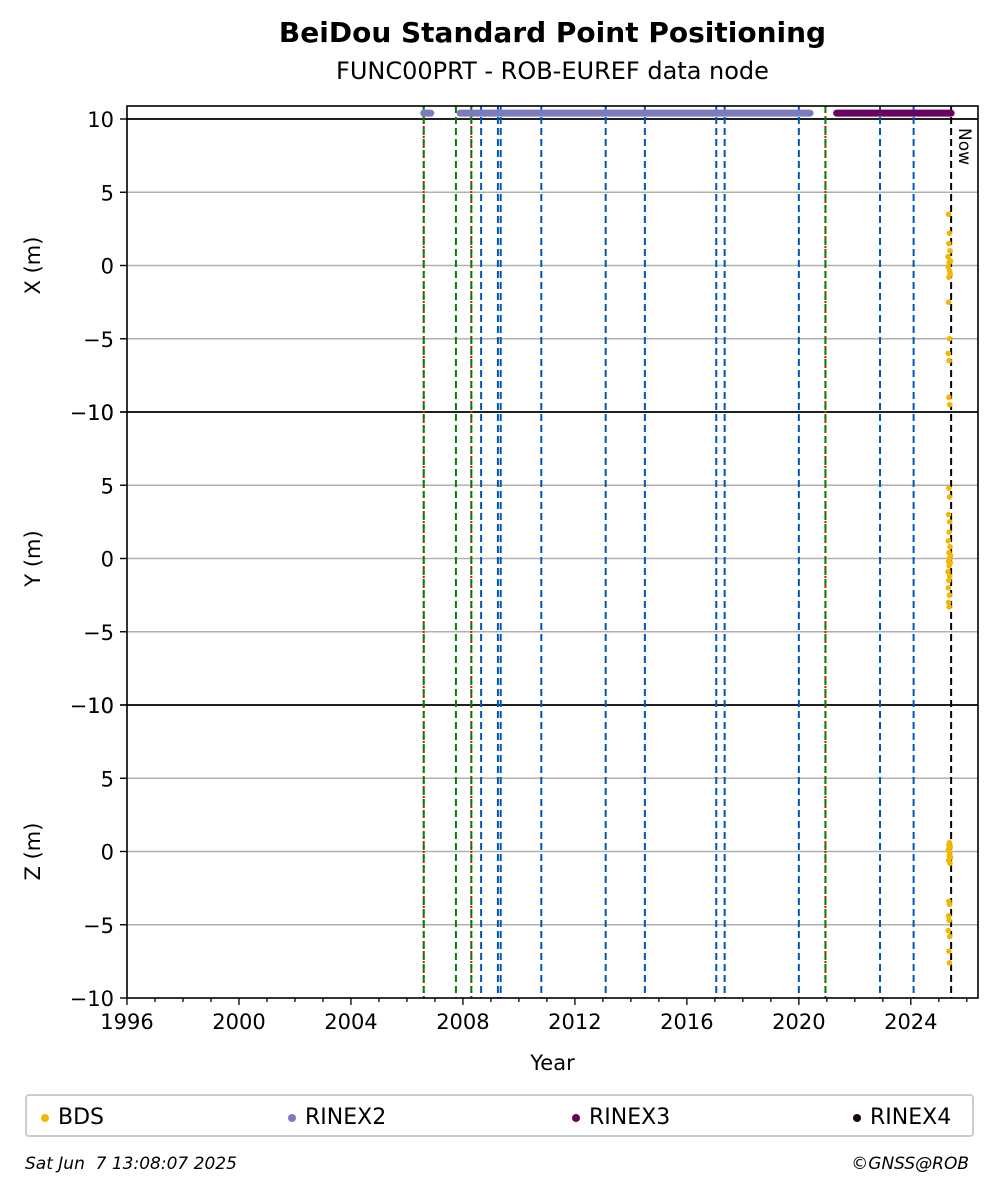 The image size is (997, 1194). Describe the element at coordinates (350, 1022) in the screenshot. I see `x-tick-label: 2004` at that location.